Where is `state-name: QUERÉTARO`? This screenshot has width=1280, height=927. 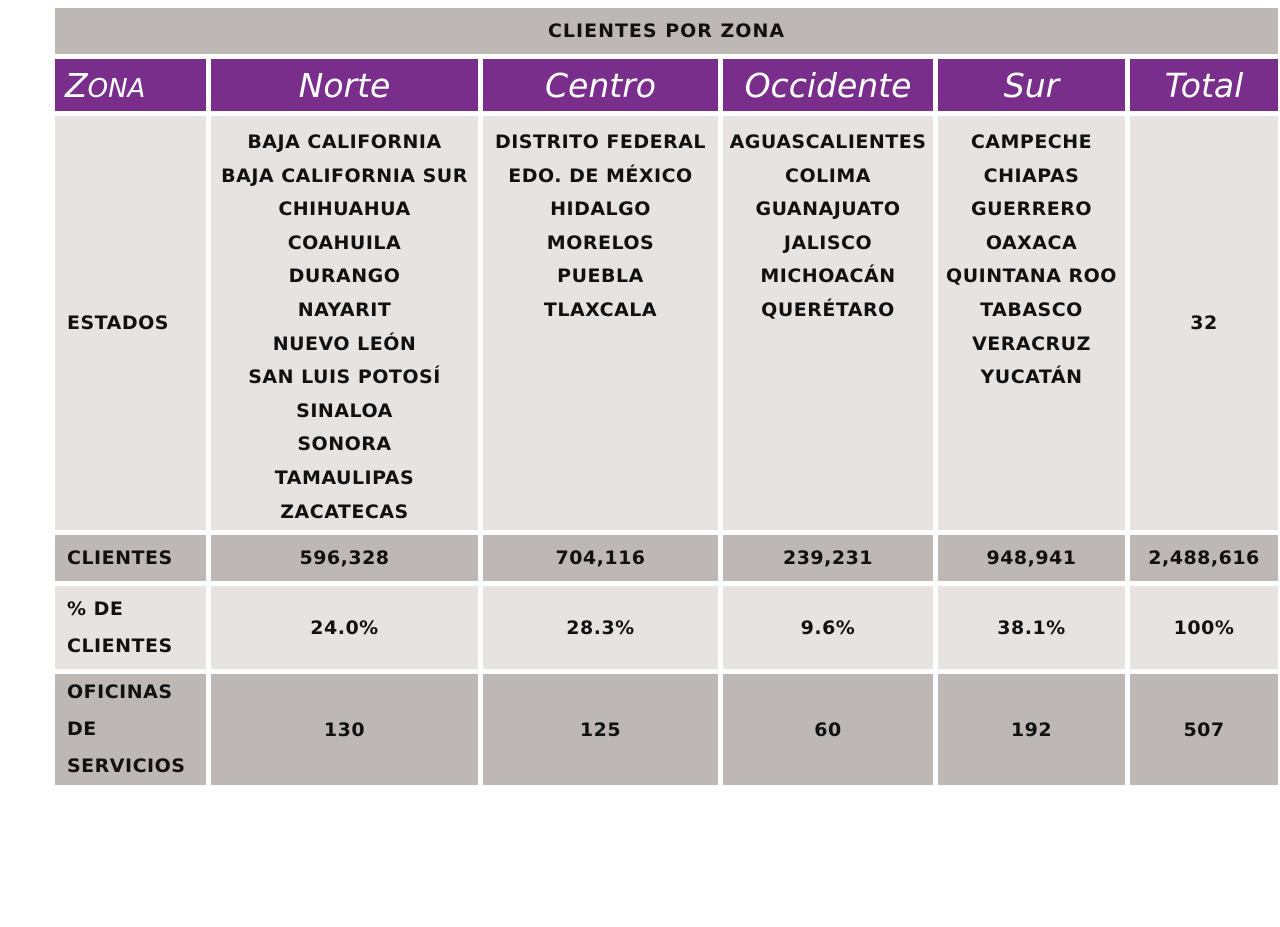
state-name: QUERÉTARO is located at coordinates (828, 309).